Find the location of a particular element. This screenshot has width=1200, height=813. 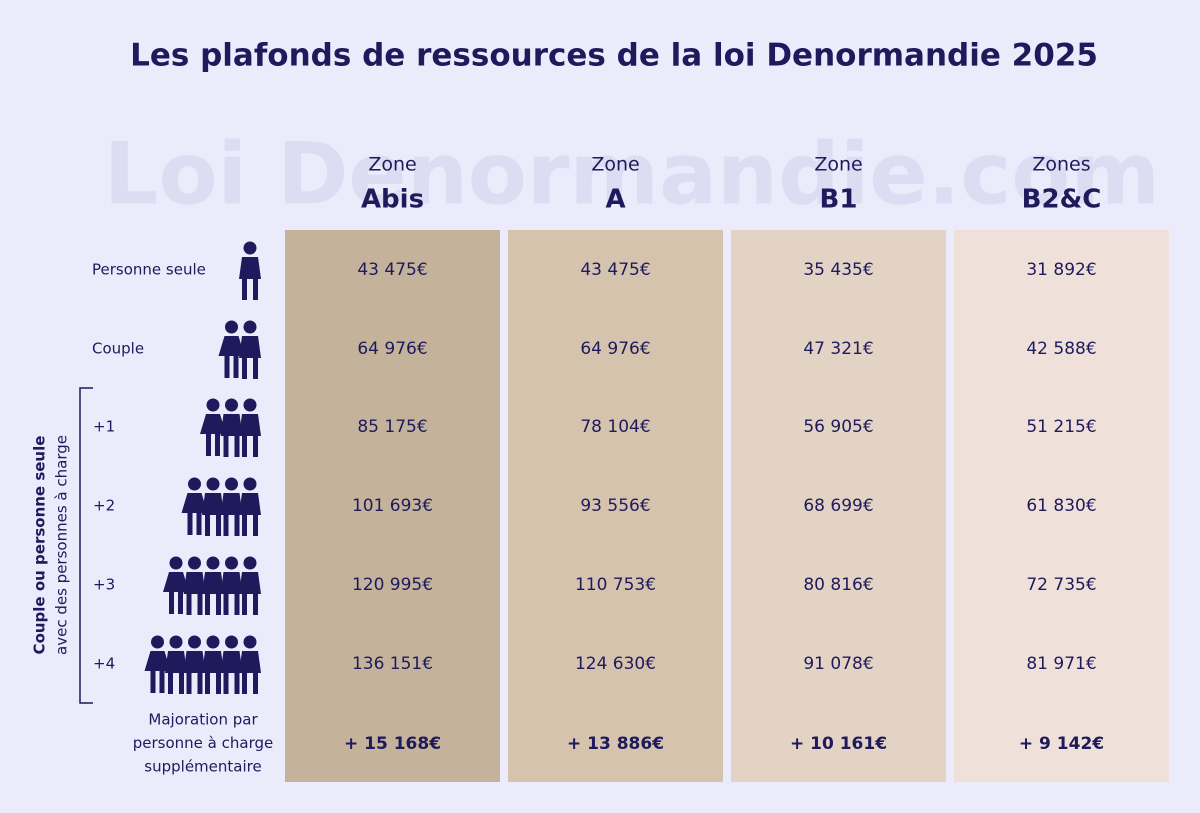

surcharge-value: + 15 168€ is located at coordinates (392, 744).